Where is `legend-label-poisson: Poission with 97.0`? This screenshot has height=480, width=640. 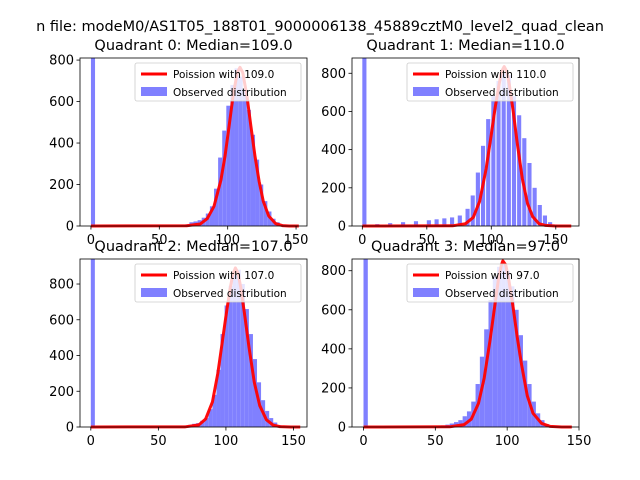
legend-label-poisson: Poission with 97.0 is located at coordinates (492, 276).